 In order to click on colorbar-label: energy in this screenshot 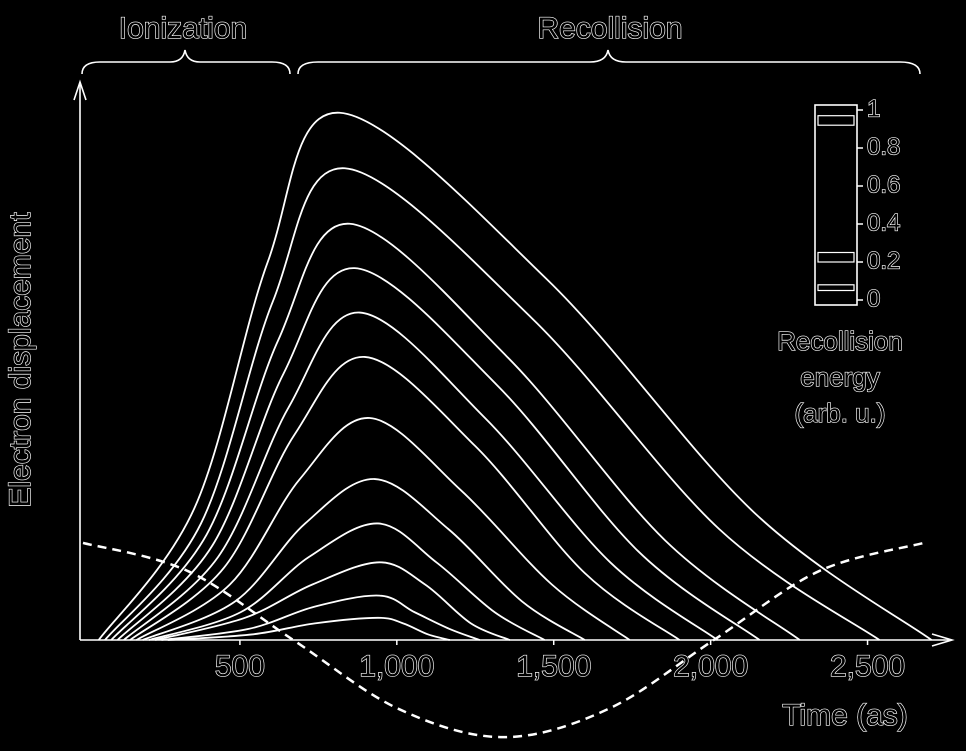, I will do `click(840, 377)`.